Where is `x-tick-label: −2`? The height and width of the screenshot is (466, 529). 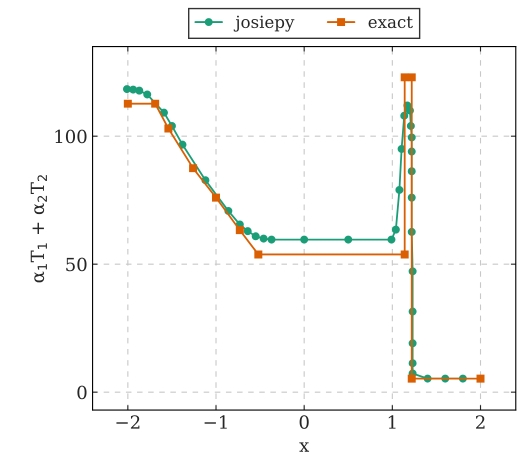
x-tick-label: −2 is located at coordinates (128, 422).